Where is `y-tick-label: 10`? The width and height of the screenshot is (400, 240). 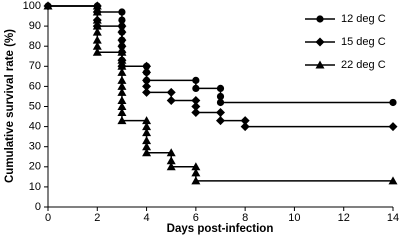 y-tick-label: 10 is located at coordinates (35, 187).